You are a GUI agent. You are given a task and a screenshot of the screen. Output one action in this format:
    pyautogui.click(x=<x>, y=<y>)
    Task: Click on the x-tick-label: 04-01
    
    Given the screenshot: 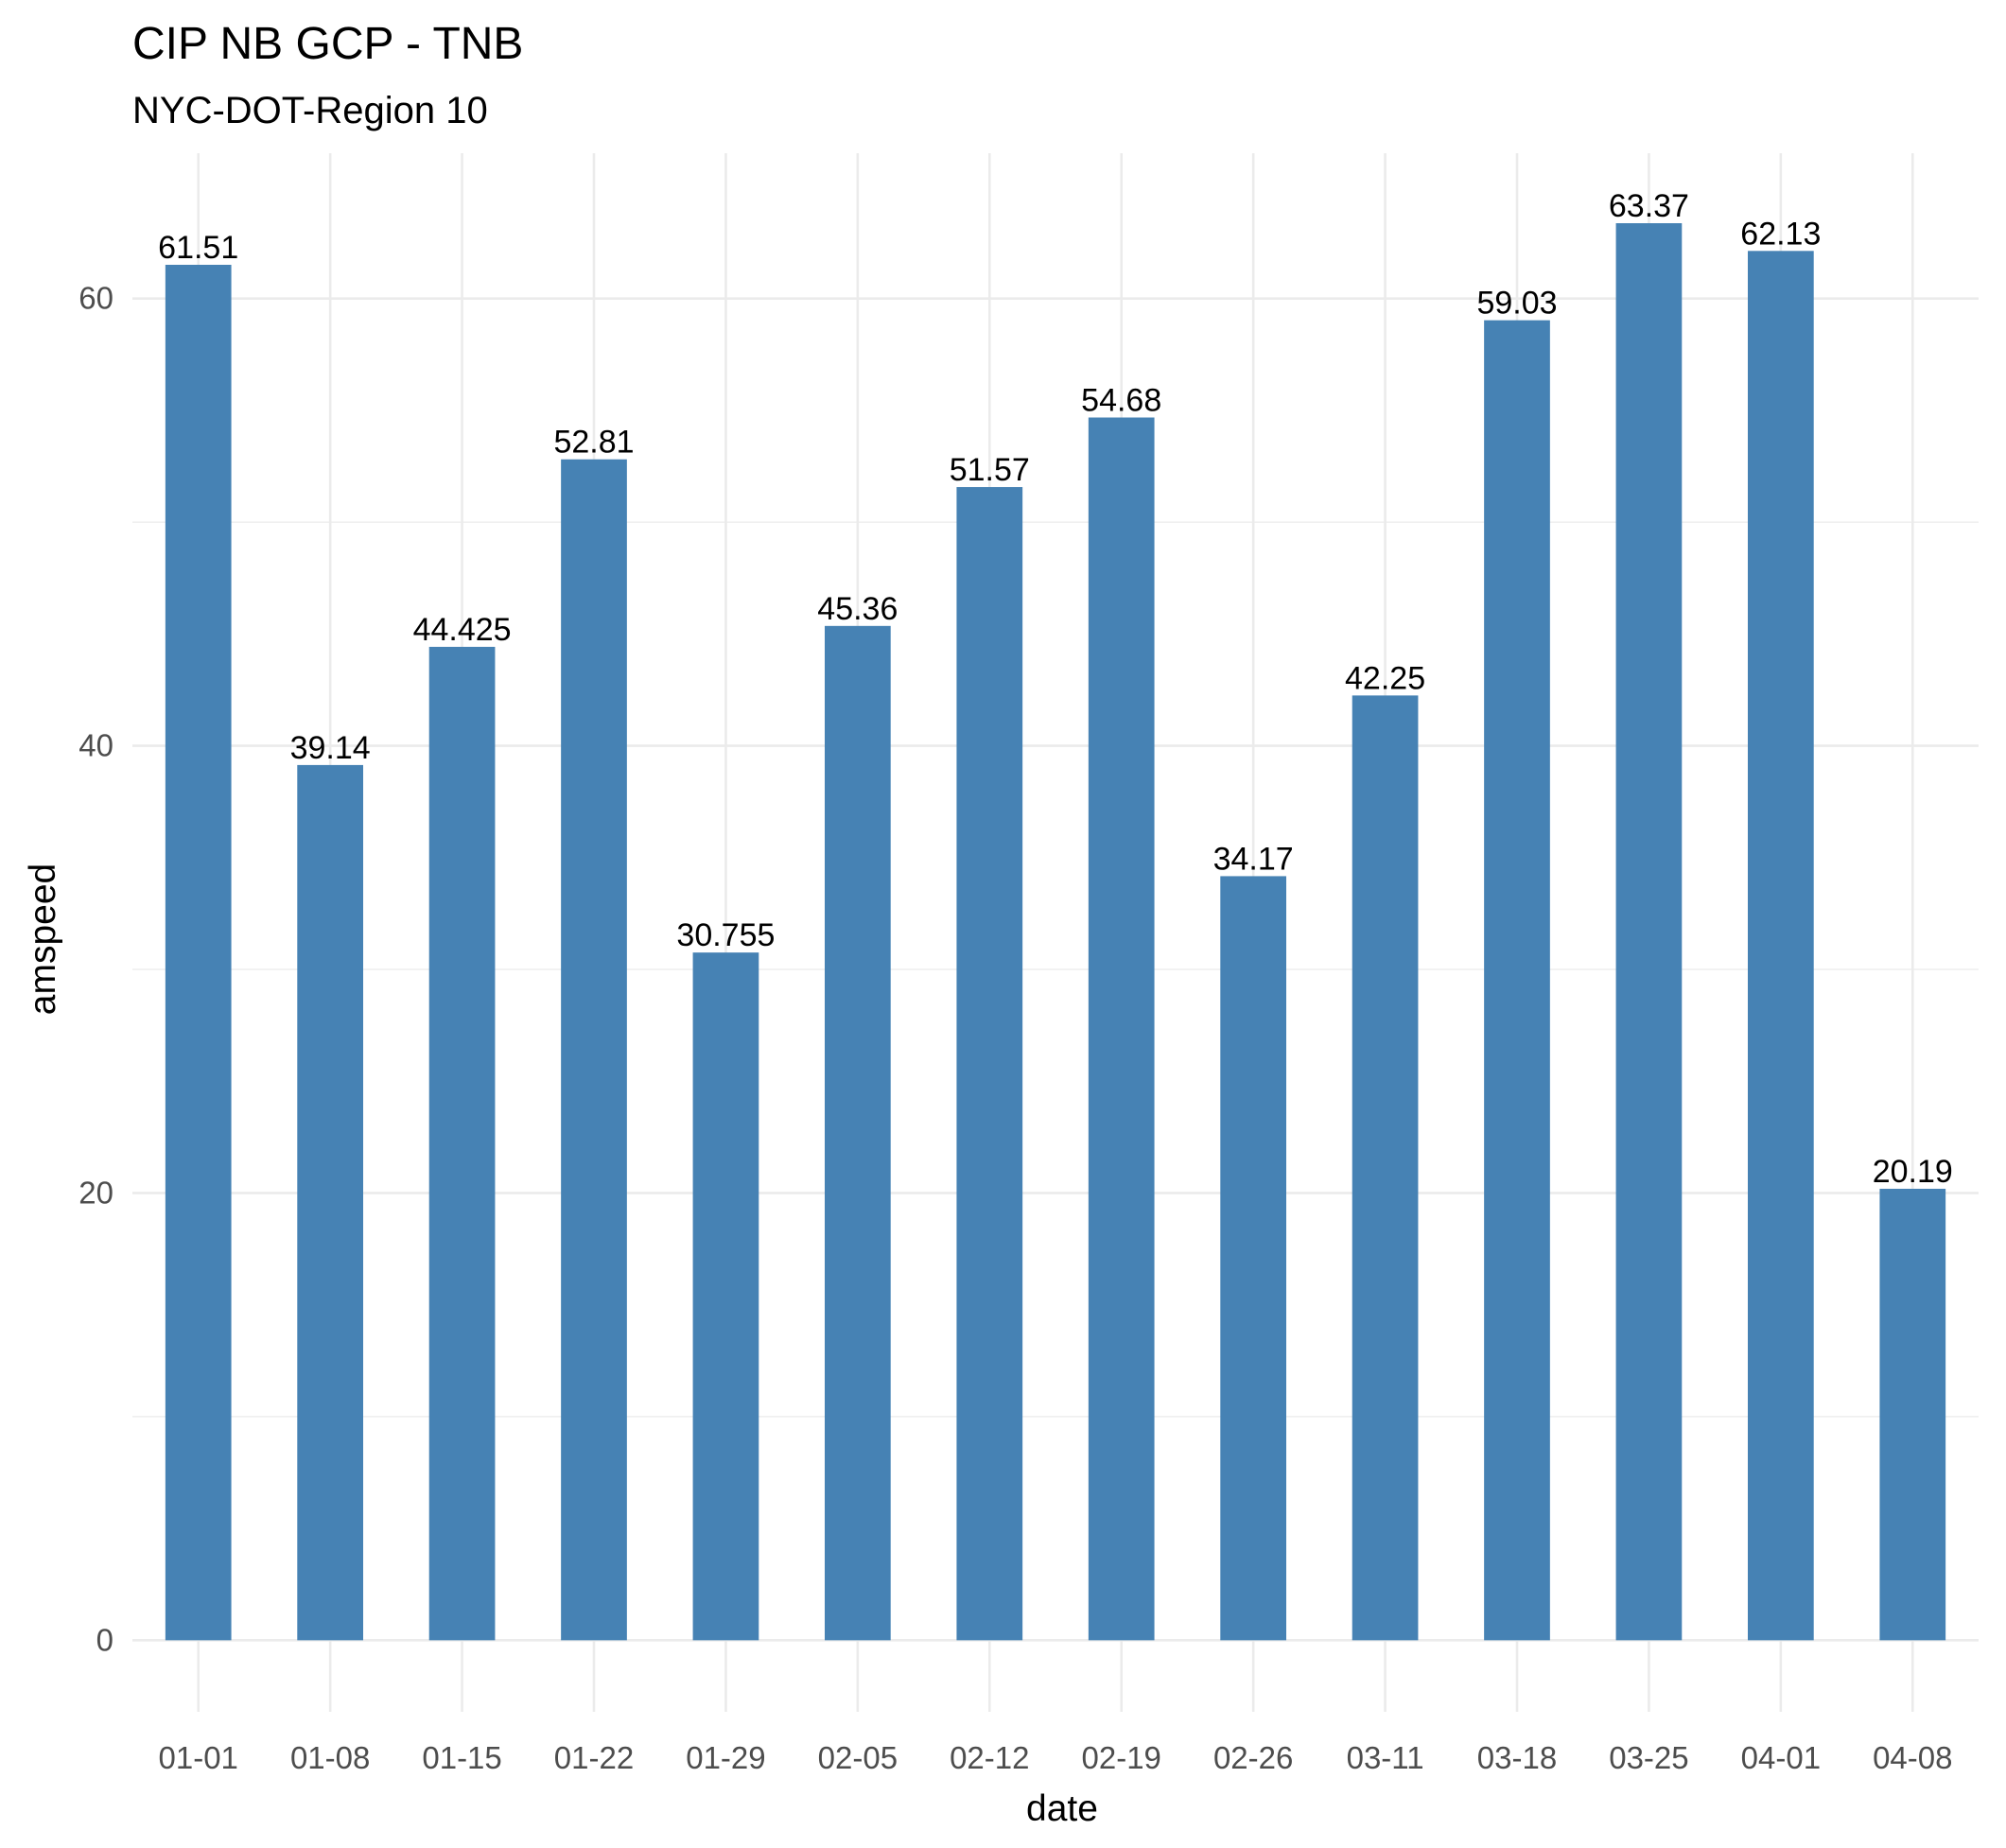 What is the action you would take?
    pyautogui.click(x=1781, y=1757)
    